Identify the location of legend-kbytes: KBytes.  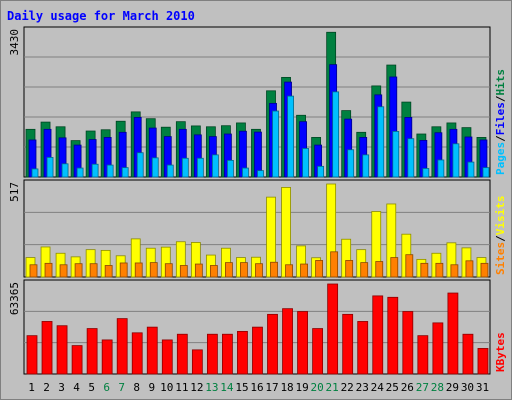
(500, 352).